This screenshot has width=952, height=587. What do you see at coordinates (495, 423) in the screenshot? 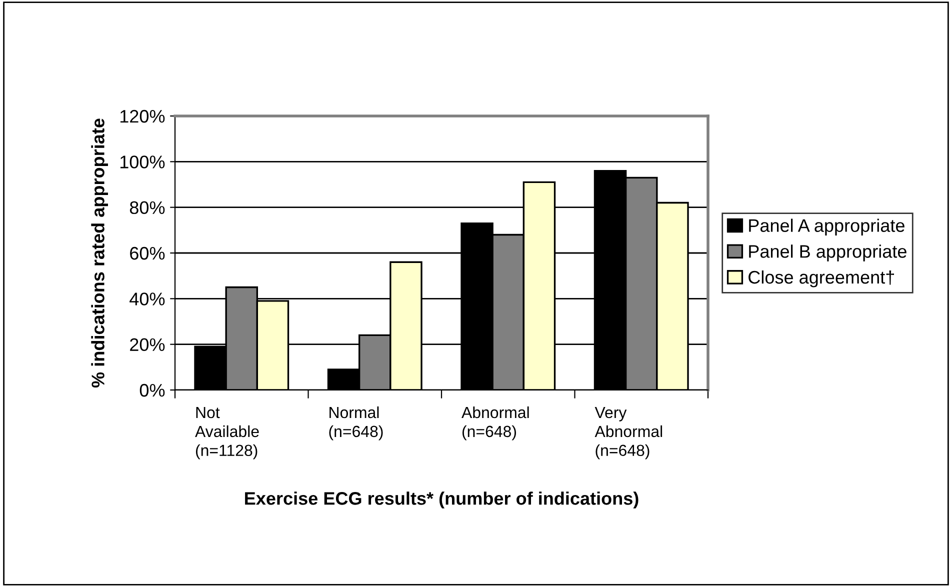
I see `x-tick-label: Abnormal (n=648)` at bounding box center [495, 423].